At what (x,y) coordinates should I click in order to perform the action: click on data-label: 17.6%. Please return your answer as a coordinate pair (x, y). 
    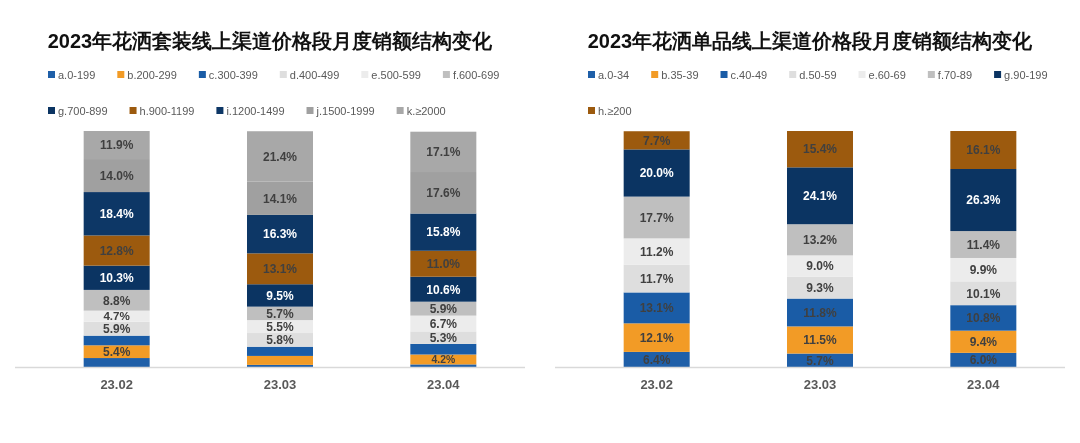
    Looking at the image, I should click on (443, 193).